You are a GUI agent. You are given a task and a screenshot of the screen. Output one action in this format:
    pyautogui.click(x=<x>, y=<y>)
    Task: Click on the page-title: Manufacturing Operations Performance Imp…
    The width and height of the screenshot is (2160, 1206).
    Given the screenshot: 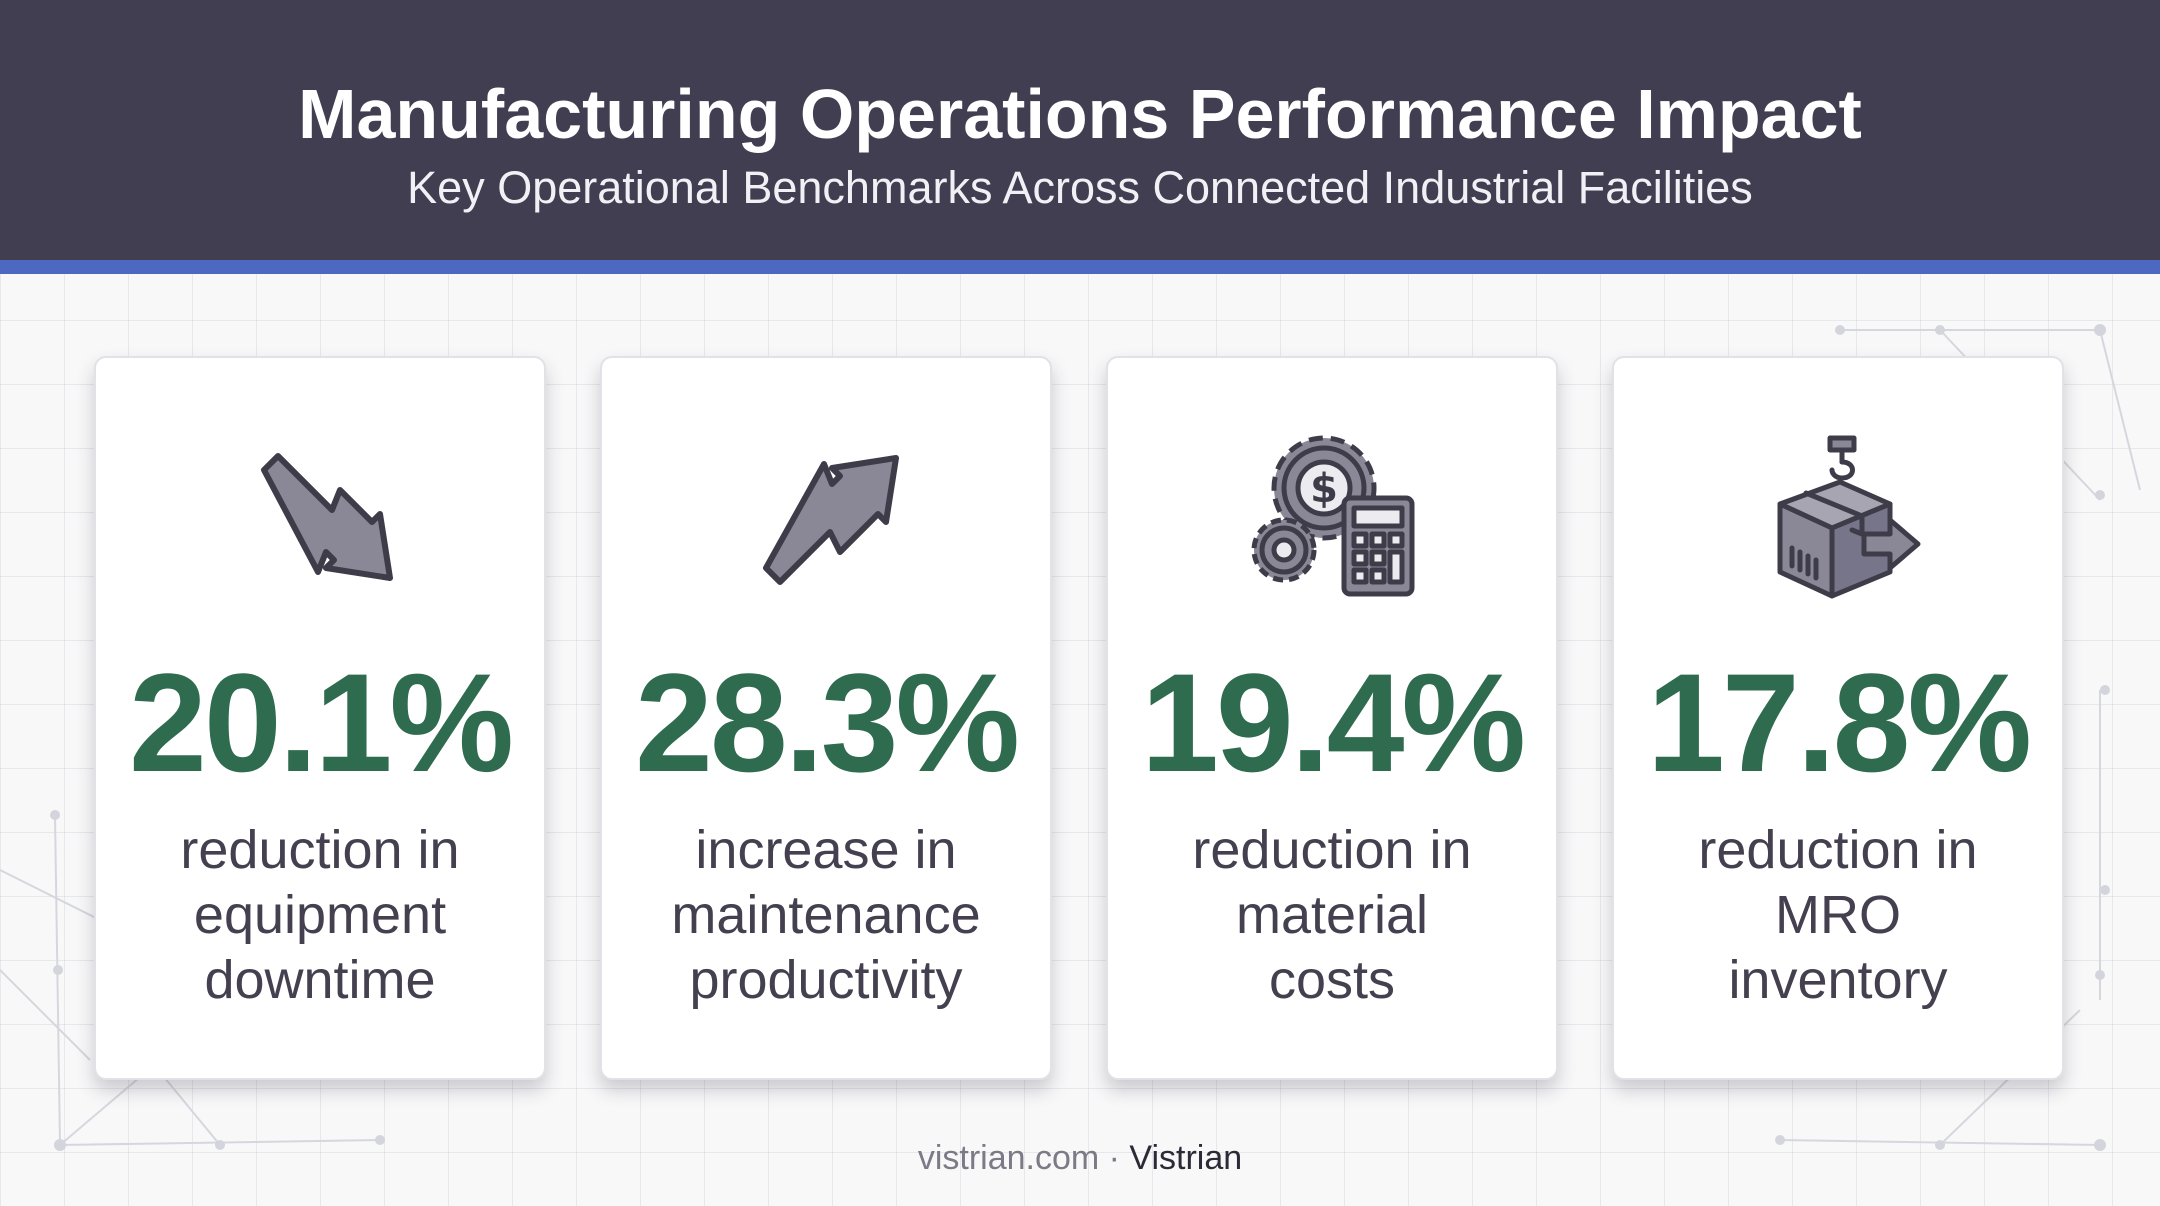 What is the action you would take?
    pyautogui.click(x=1080, y=114)
    